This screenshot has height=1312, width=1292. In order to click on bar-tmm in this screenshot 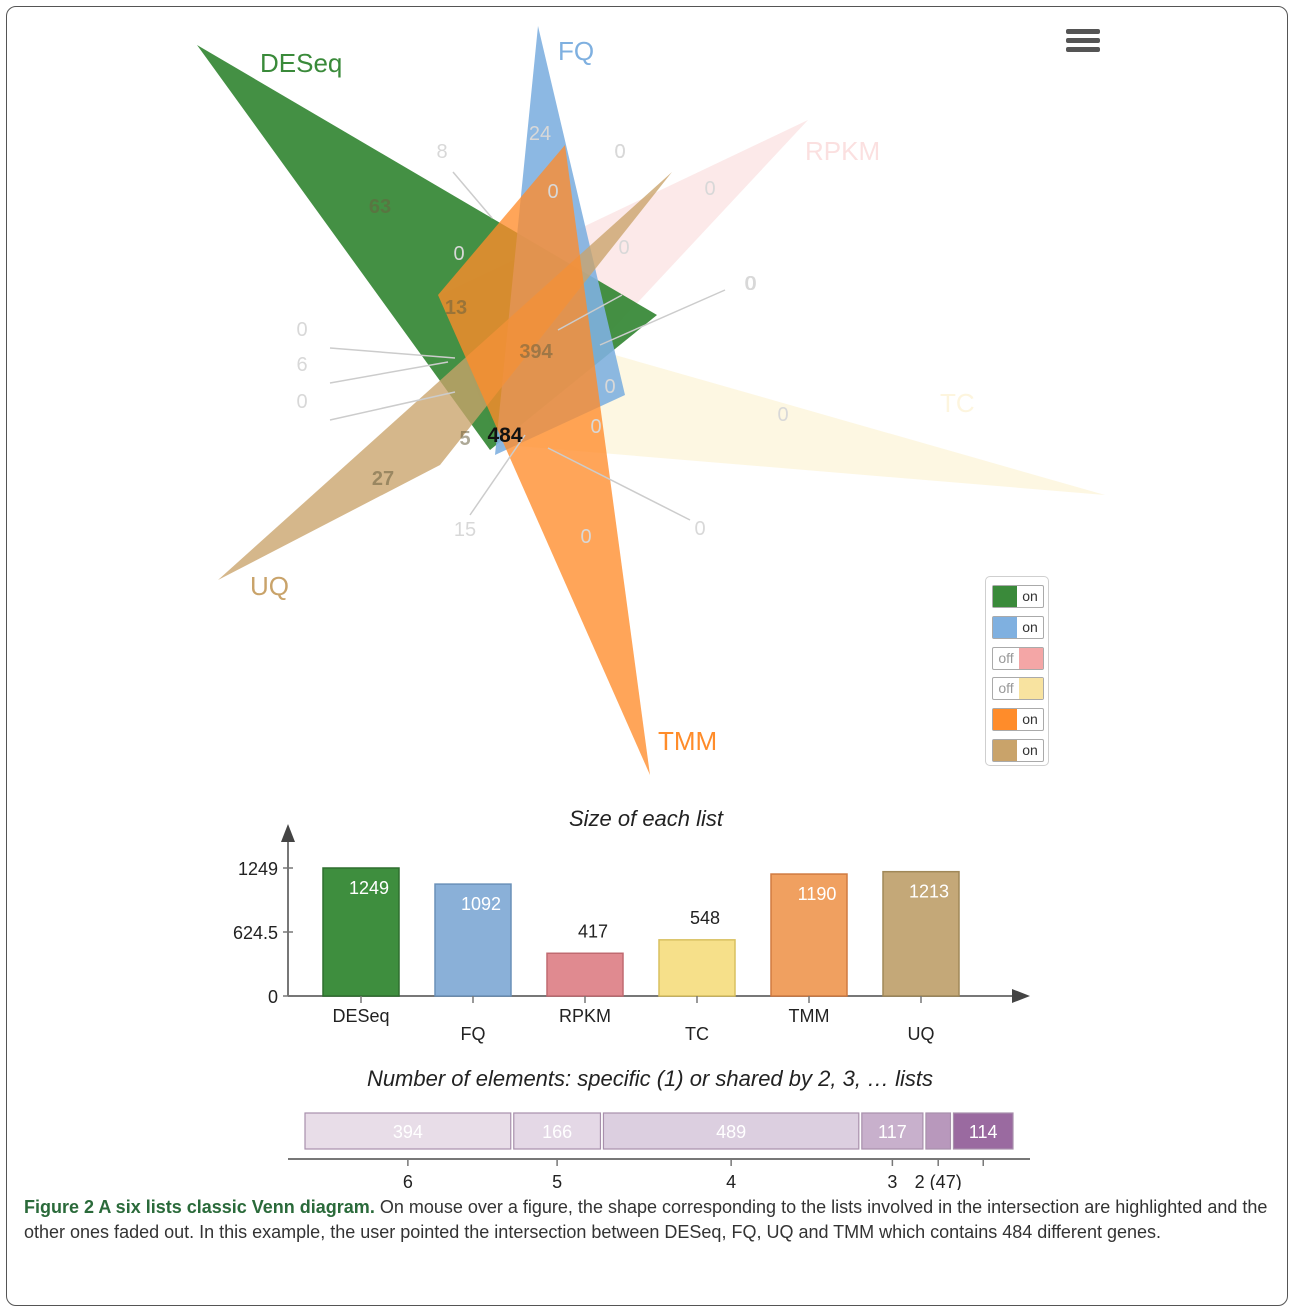, I will do `click(809, 935)`.